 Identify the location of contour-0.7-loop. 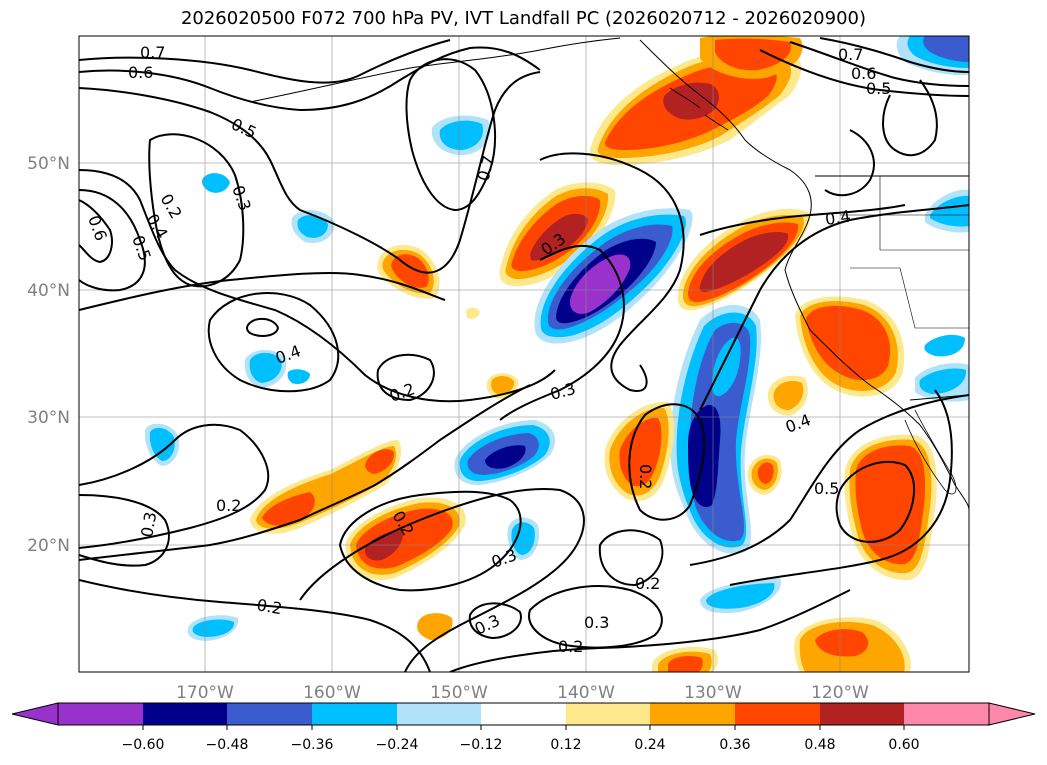
(450, 135).